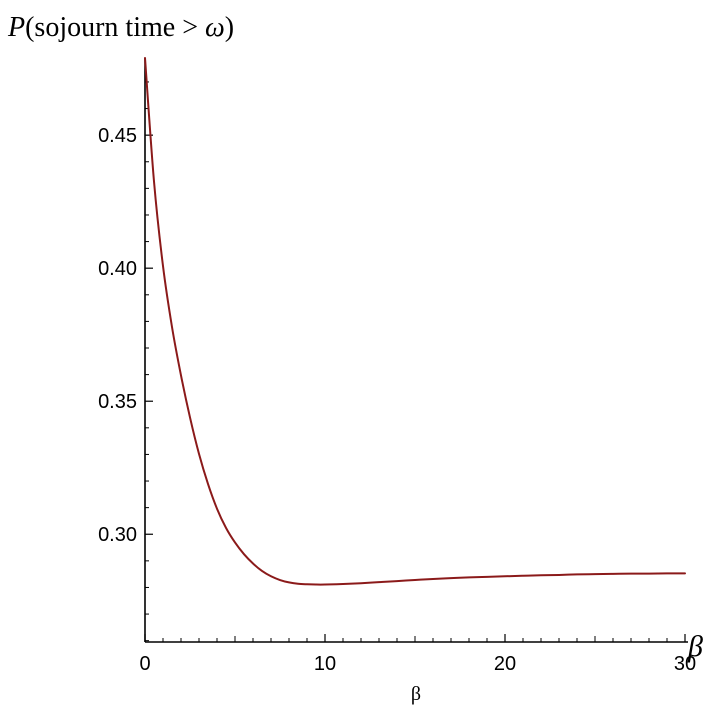 The width and height of the screenshot is (721, 708). I want to click on title-close: ), so click(229, 27).